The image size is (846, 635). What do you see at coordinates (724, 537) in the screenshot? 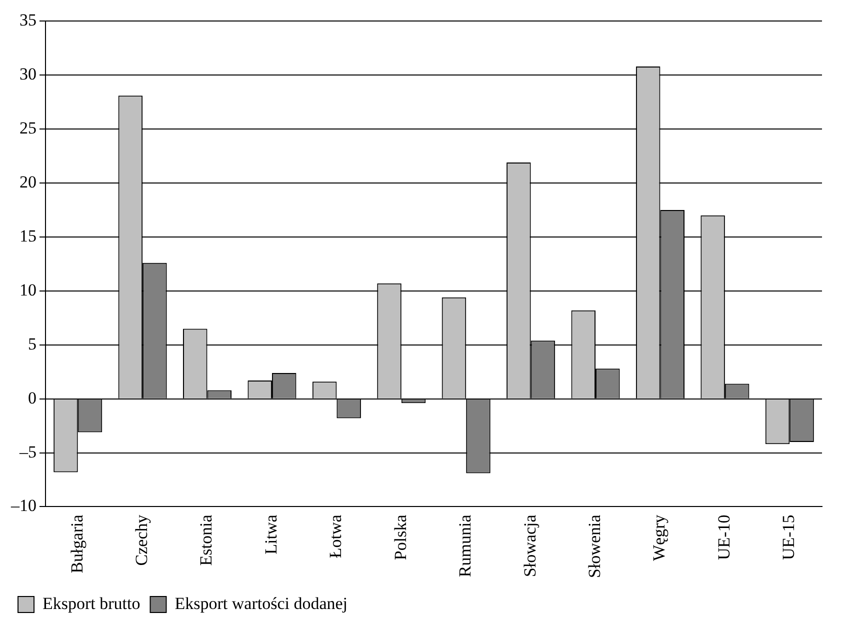
I see `x-tick-label: UE-10` at bounding box center [724, 537].